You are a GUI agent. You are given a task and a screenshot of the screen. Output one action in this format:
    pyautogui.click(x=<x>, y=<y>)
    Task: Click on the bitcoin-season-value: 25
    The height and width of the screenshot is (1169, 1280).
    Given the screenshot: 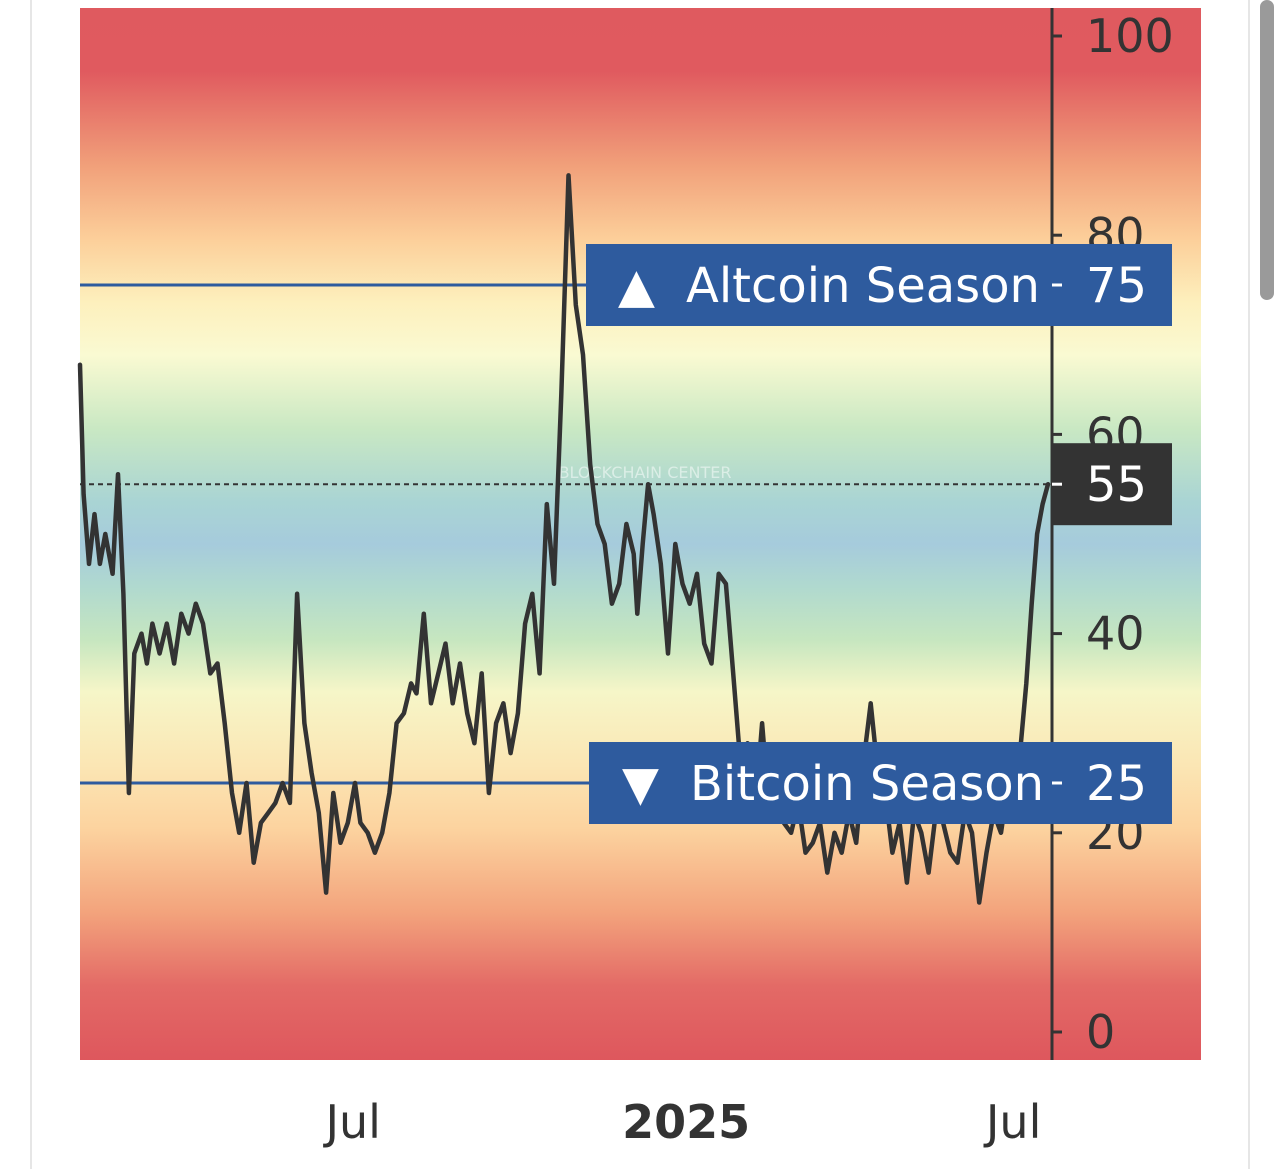 What is the action you would take?
    pyautogui.click(x=1116, y=784)
    